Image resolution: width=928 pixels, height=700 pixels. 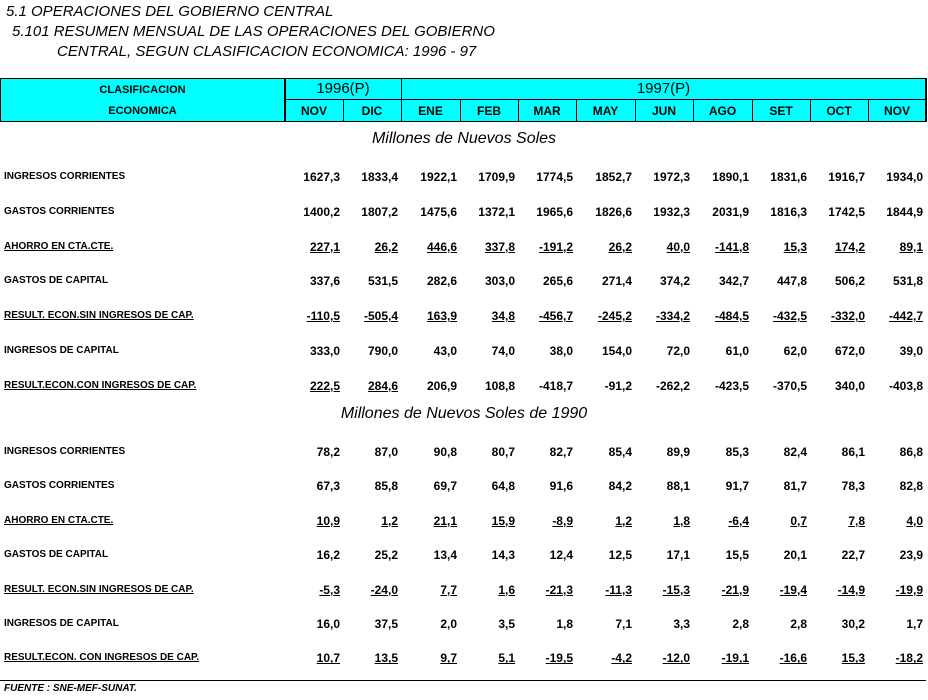 What do you see at coordinates (382, 385) in the screenshot?
I see `cell-value: 284,6` at bounding box center [382, 385].